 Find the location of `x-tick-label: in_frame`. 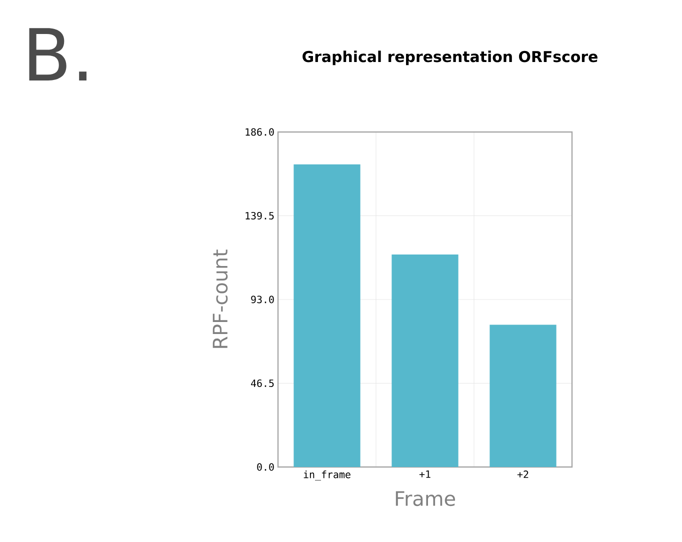

x-tick-label: in_frame is located at coordinates (327, 475).